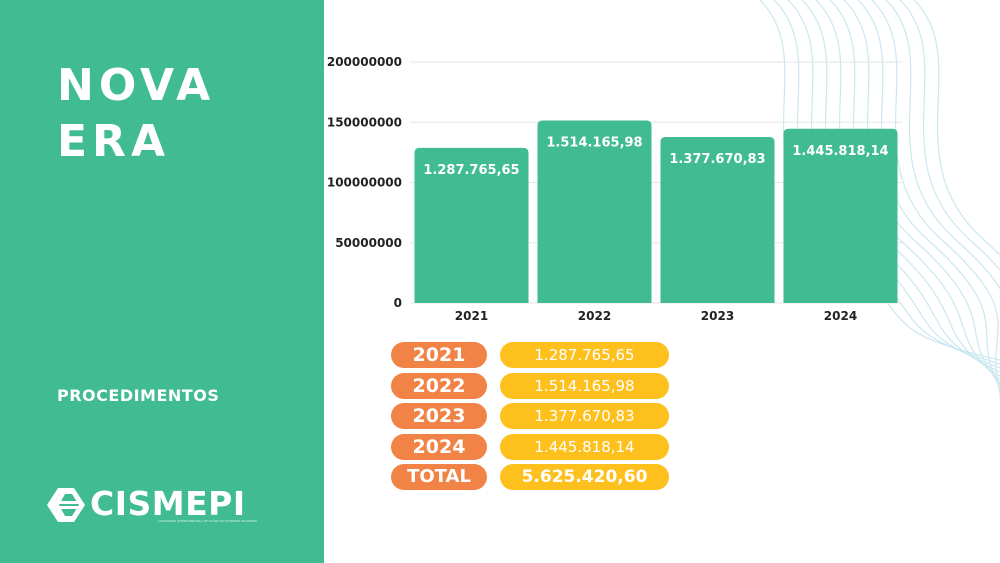 The width and height of the screenshot is (1000, 563). I want to click on table-row: 2022 1.514.165,98, so click(536, 388).